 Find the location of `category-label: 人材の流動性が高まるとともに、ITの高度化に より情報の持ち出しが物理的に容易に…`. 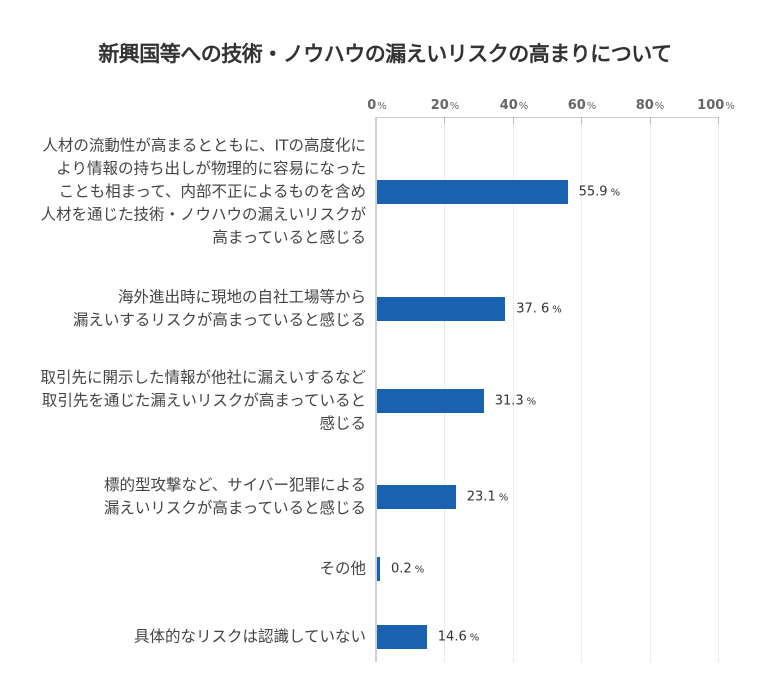

category-label: 人材の流動性が高まるとともに、ITの高度化に より情報の持ち出しが物理的に容易に… is located at coordinates (203, 191).